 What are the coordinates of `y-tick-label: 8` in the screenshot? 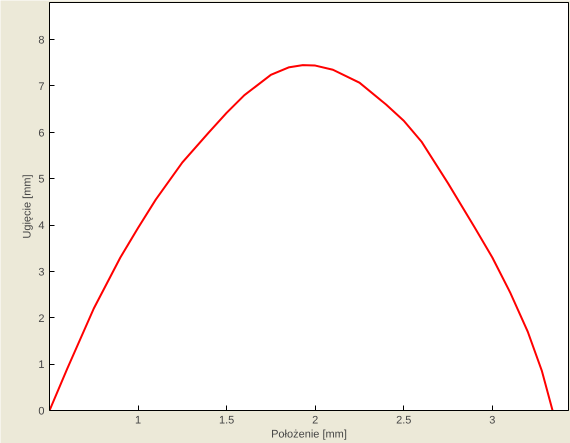 It's located at (41, 40).